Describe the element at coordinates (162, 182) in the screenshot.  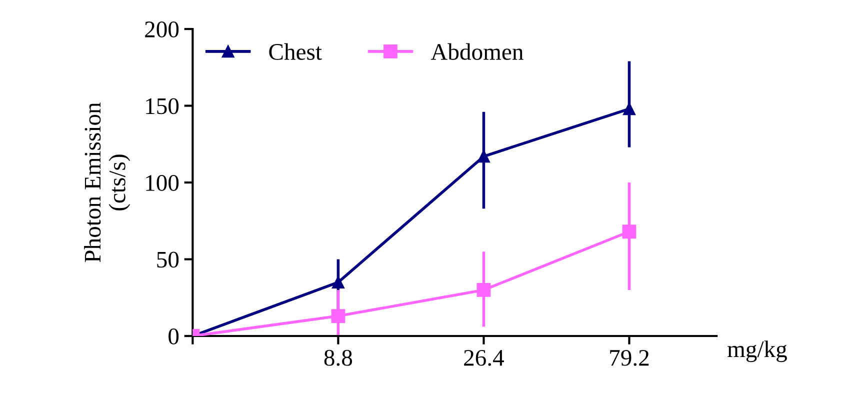
I see `y-tick-label: 100` at that location.